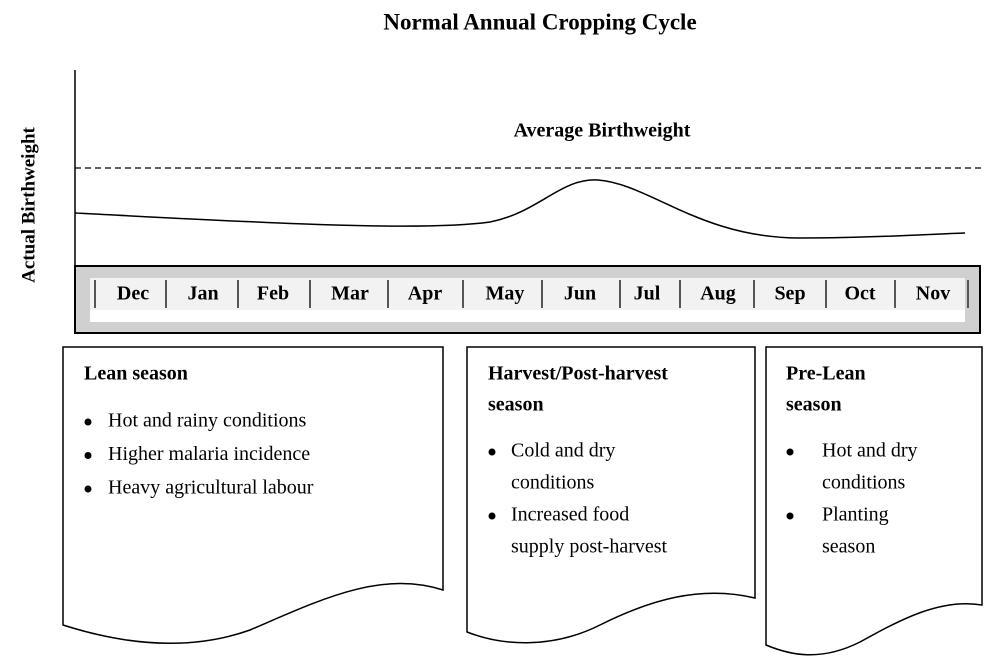  Describe the element at coordinates (859, 294) in the screenshot. I see `month-label: Oct` at that location.